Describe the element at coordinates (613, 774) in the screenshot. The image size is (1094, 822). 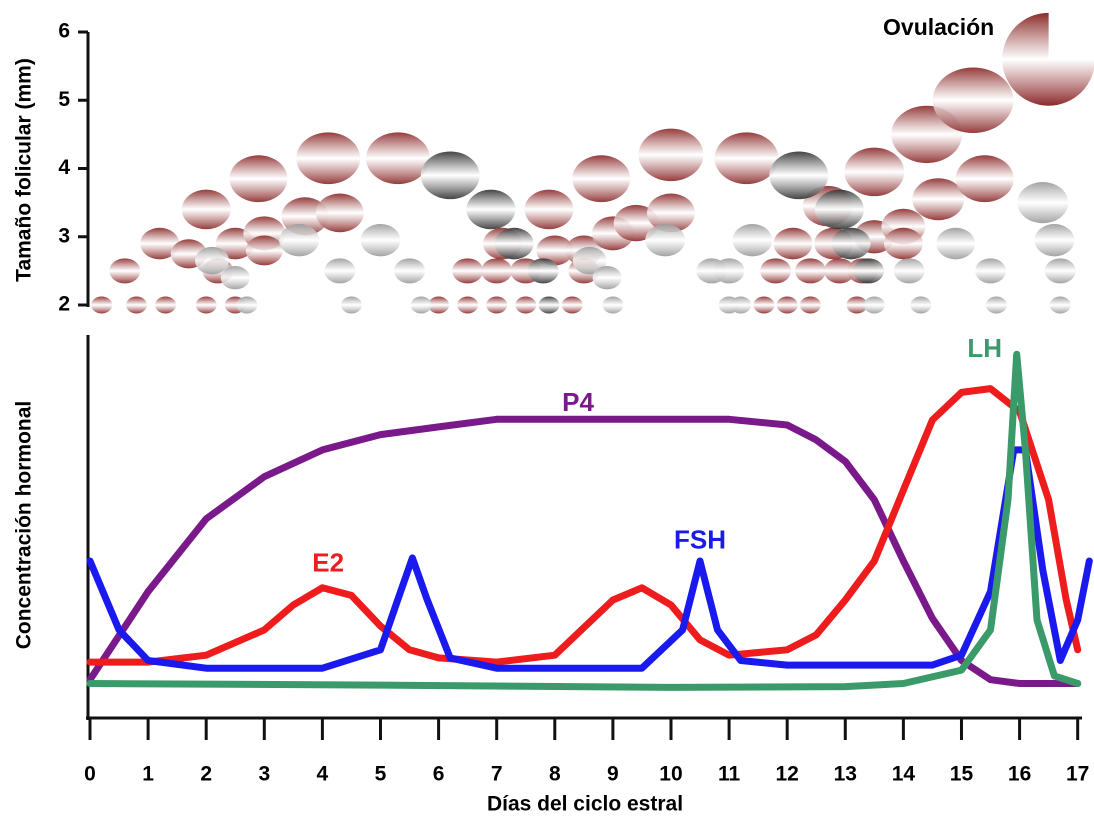
I see `x-tick-label: 9` at that location.